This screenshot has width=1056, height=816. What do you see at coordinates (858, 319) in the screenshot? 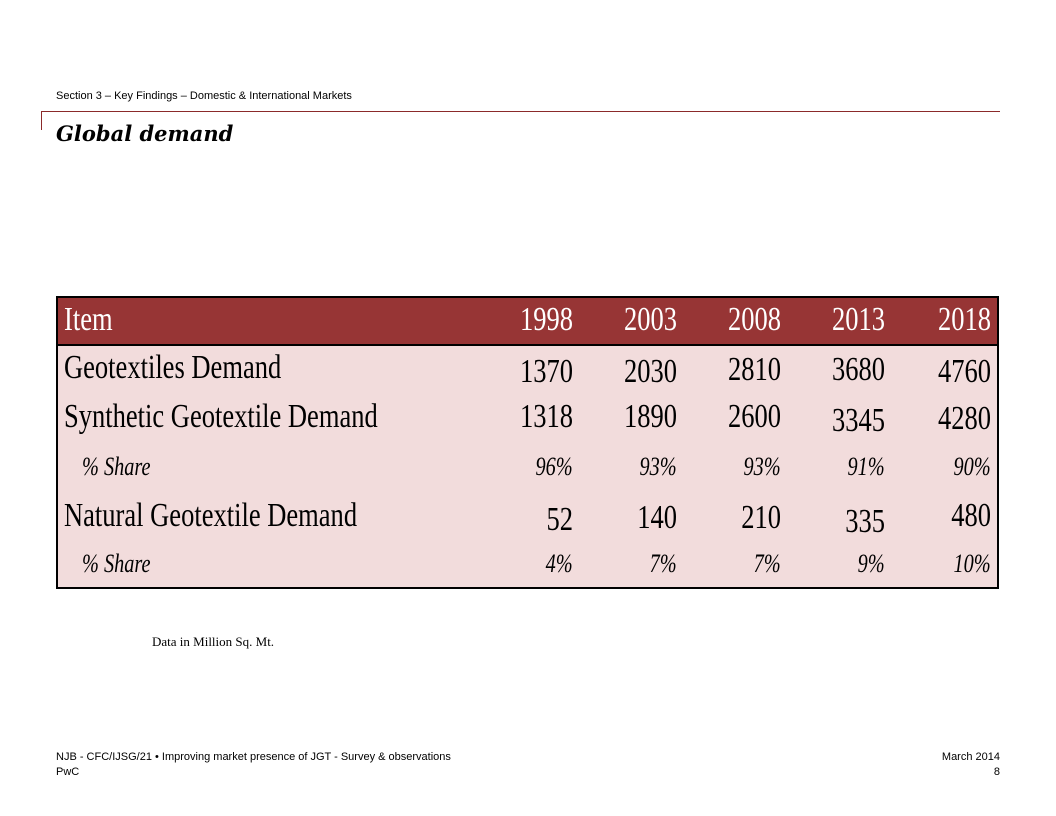
I see `column-header-2013: 2013` at bounding box center [858, 319].